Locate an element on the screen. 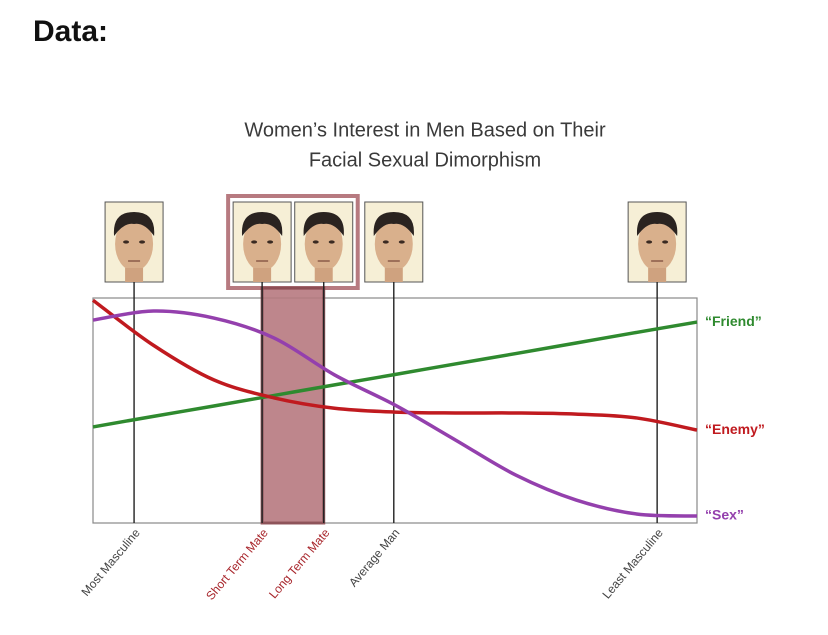 This screenshot has width=828, height=635. series-label: “Friend” is located at coordinates (733, 321).